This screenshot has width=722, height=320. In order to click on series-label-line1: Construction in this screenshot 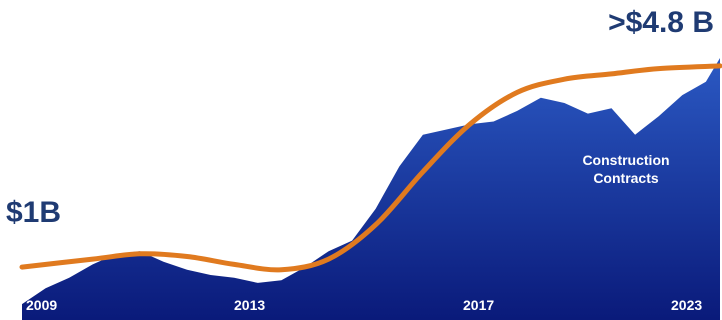, I will do `click(626, 160)`.